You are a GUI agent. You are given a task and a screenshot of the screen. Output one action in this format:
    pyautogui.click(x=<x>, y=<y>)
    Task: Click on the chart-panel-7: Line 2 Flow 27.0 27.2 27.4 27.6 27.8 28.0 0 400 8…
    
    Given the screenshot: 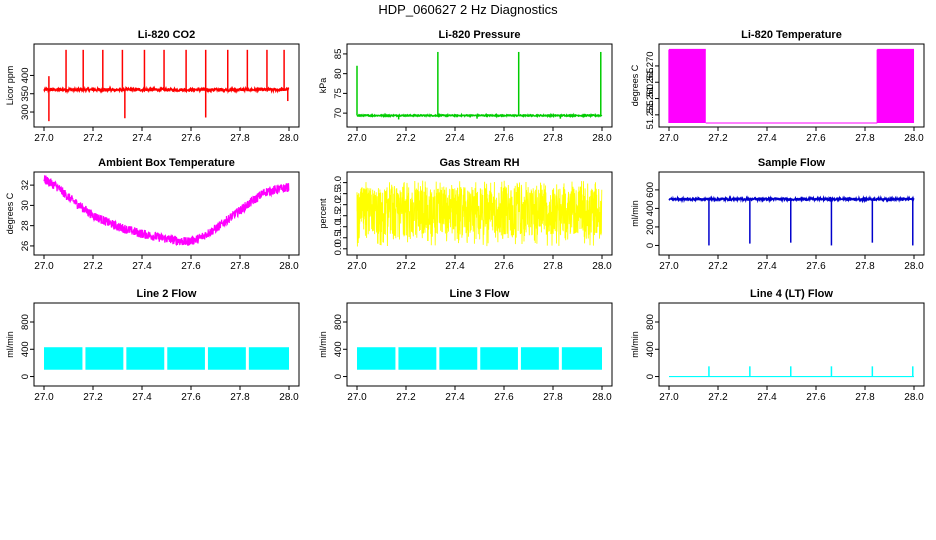 What is the action you would take?
    pyautogui.click(x=152, y=345)
    